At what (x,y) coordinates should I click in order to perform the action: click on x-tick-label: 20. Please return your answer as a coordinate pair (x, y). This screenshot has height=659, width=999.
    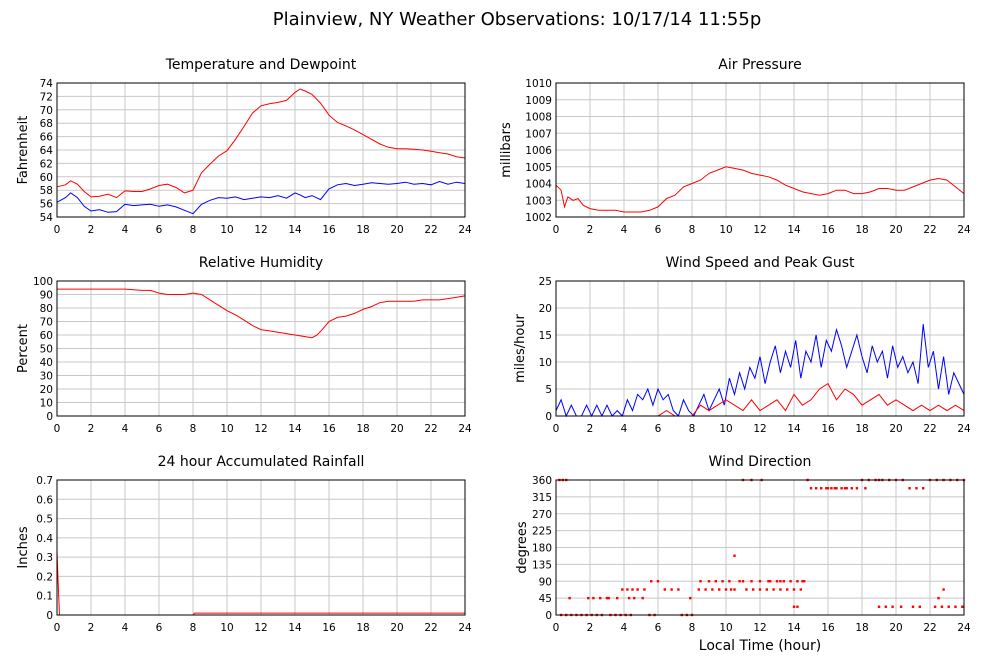
    Looking at the image, I should click on (895, 230).